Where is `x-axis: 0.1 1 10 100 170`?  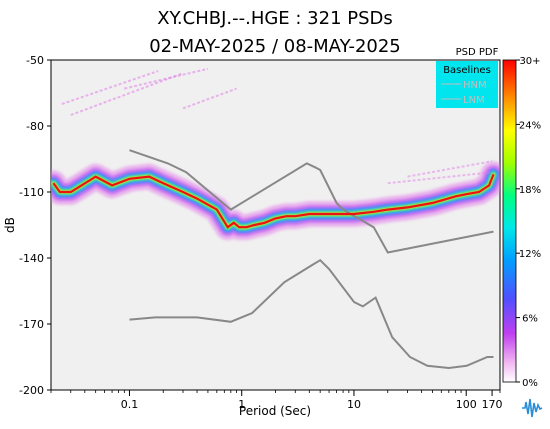
x-axis: 0.1 1 10 100 170 is located at coordinates (276, 400).